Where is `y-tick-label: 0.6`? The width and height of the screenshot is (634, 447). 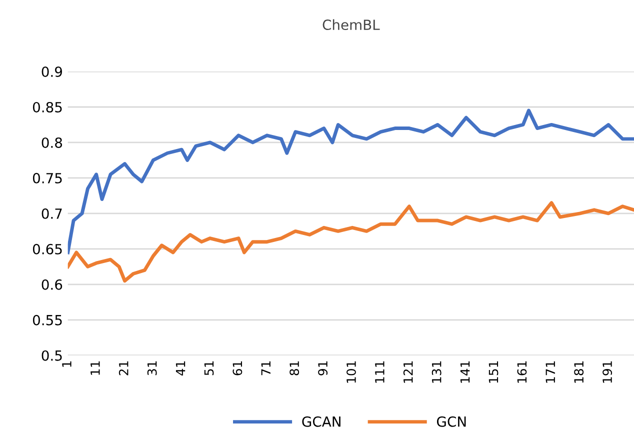
y-tick-label: 0.6 is located at coordinates (52, 284).